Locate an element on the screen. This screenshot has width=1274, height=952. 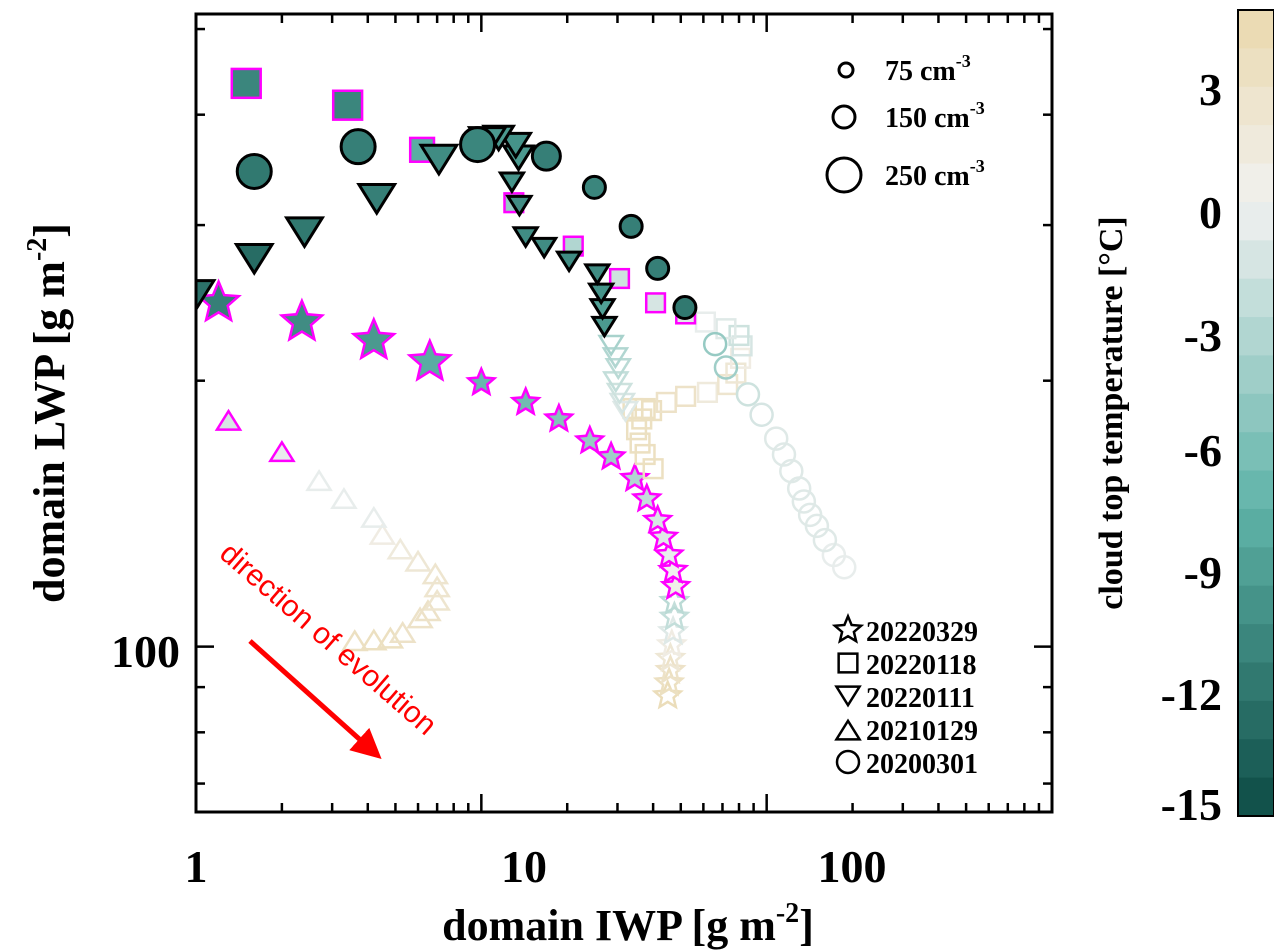
colorbar-ticks: 3 0 -3 -6 -9 -12 -15 is located at coordinates (1191, 447).